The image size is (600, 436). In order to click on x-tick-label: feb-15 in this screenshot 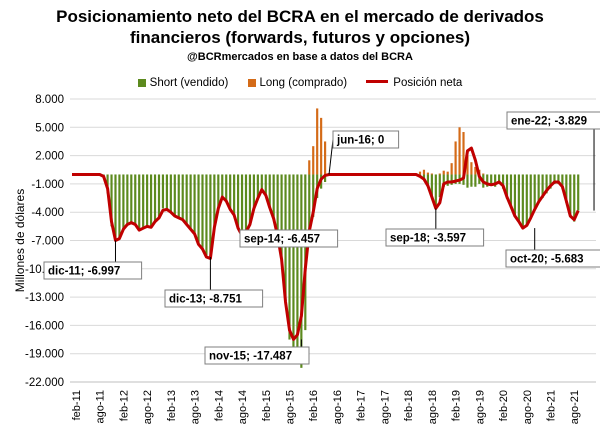, I will do `click(267, 405)`.